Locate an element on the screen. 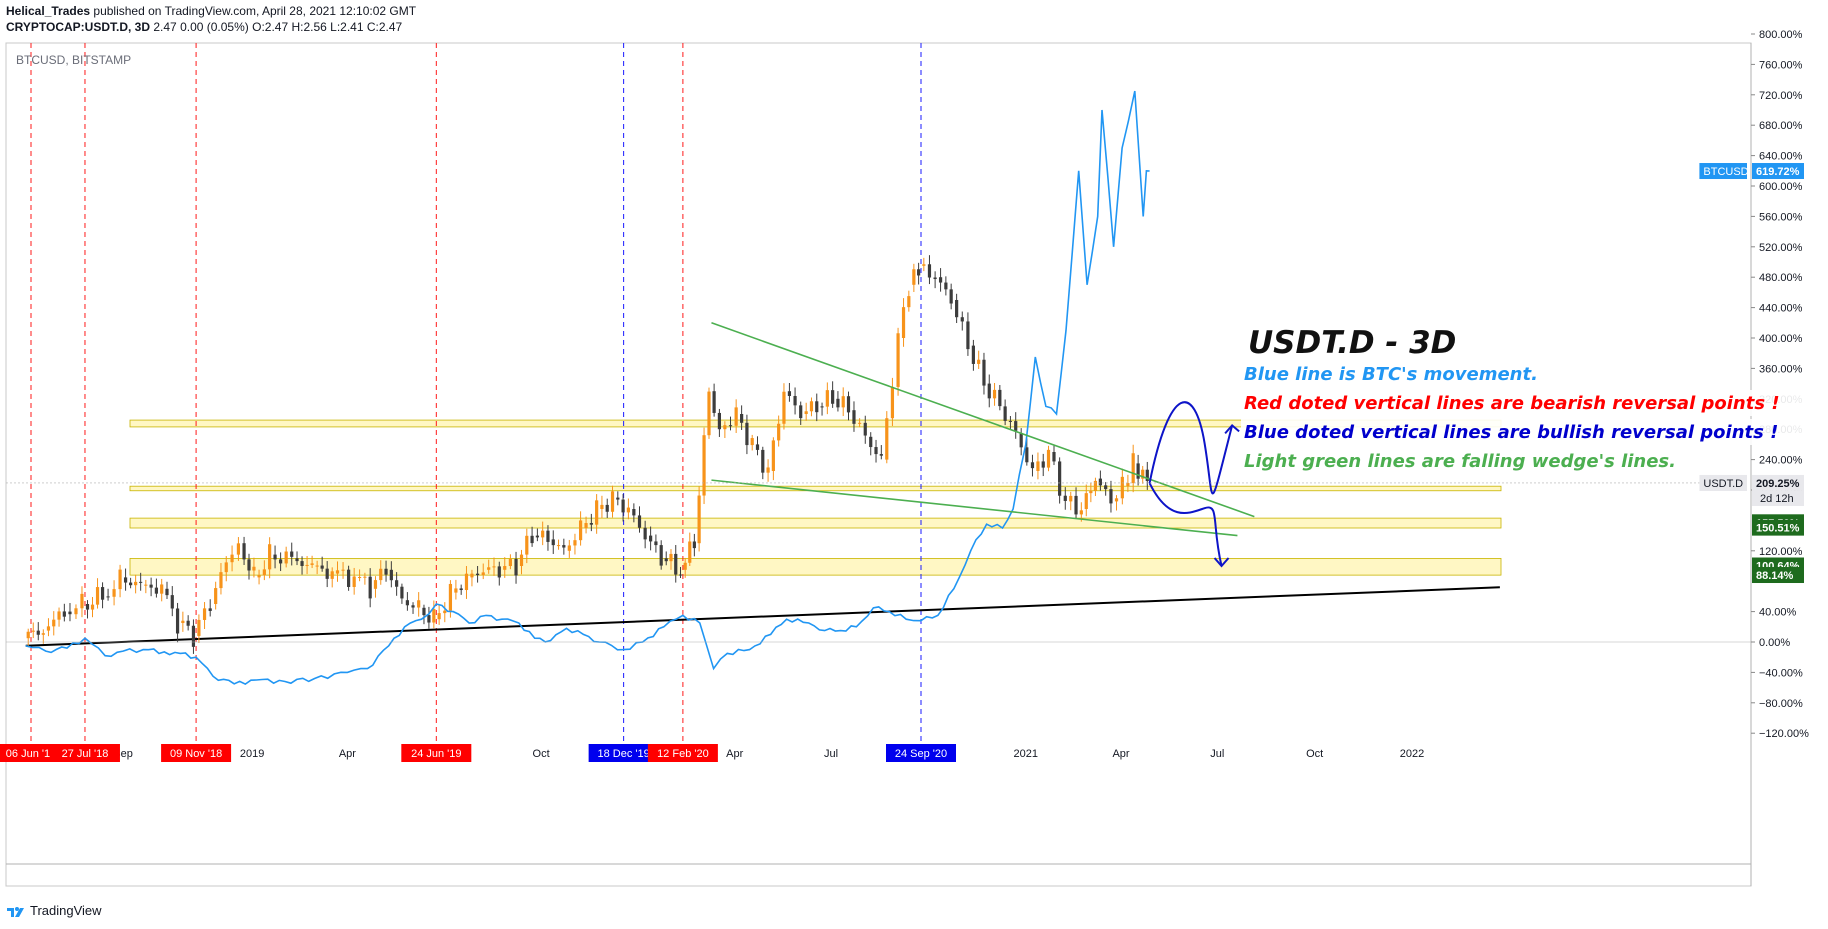 The image size is (1828, 929). tradingview-brand: TradingView is located at coordinates (66, 910).